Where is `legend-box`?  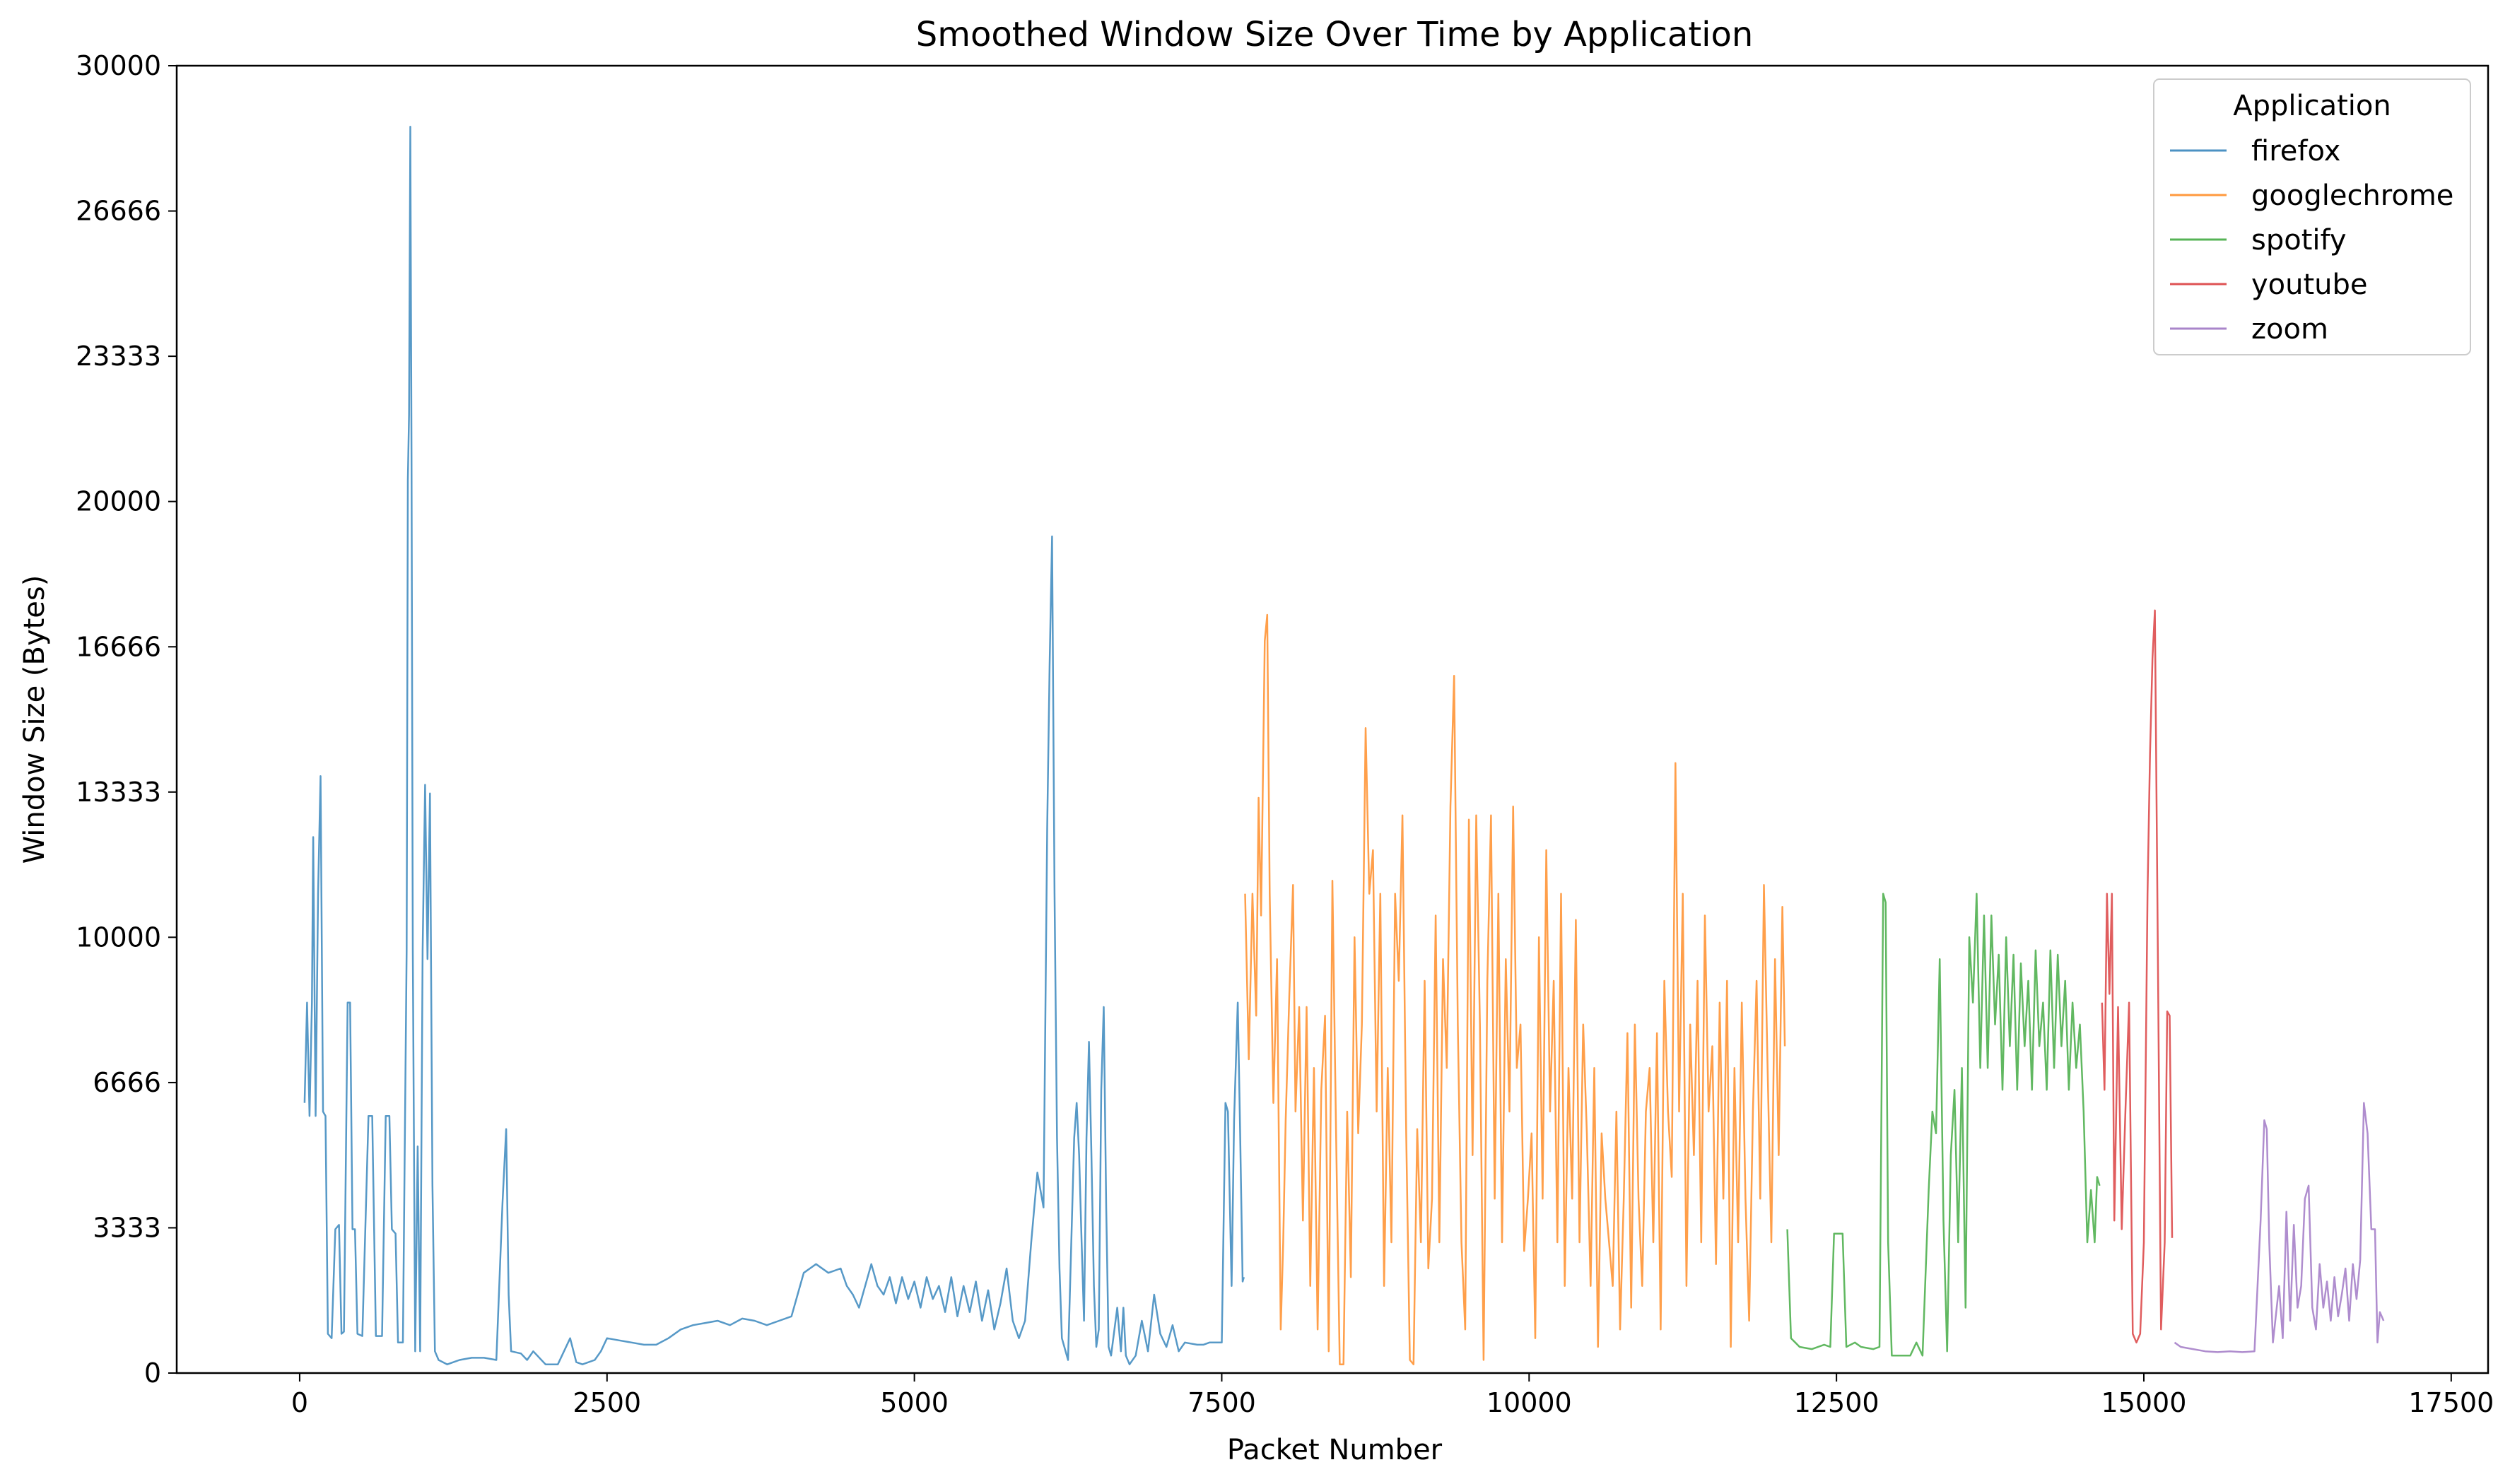 legend-box is located at coordinates (2312, 216).